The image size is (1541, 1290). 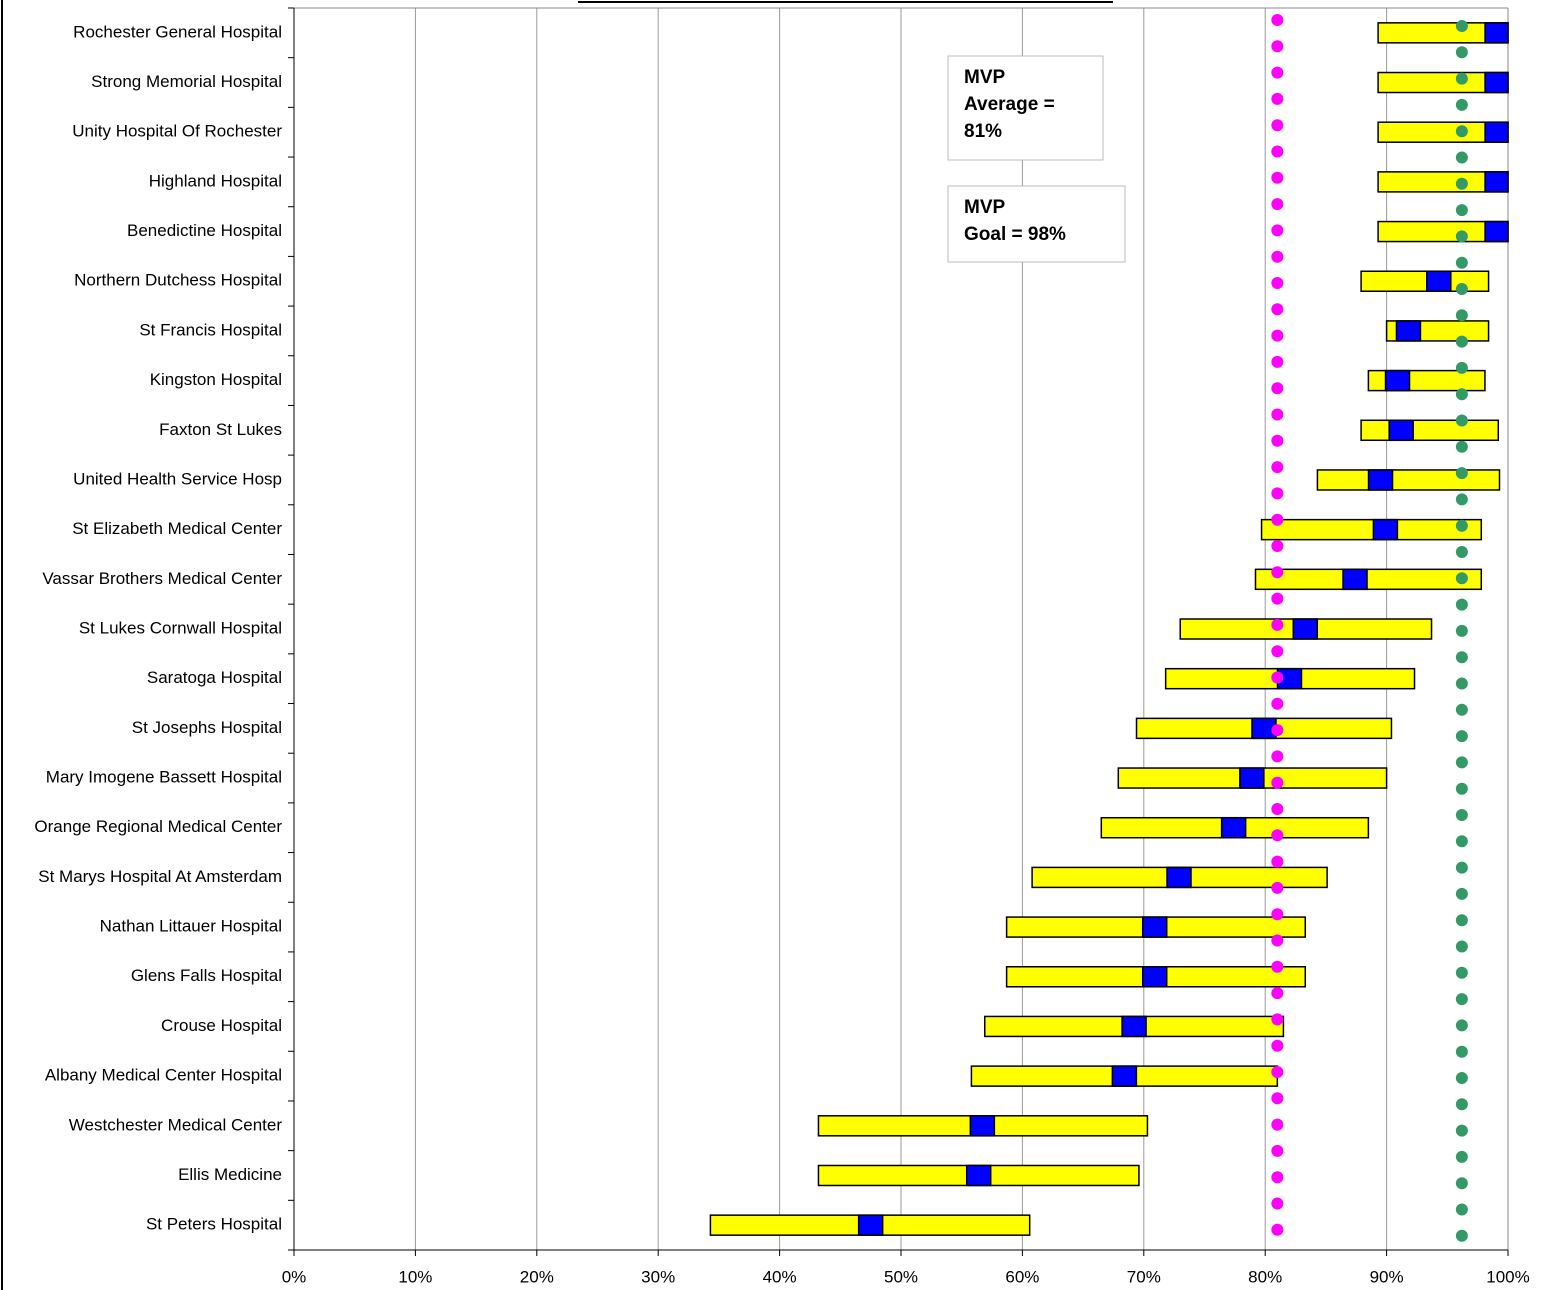 I want to click on y-tick-label: Nathan Littauer Hospital, so click(x=191, y=926).